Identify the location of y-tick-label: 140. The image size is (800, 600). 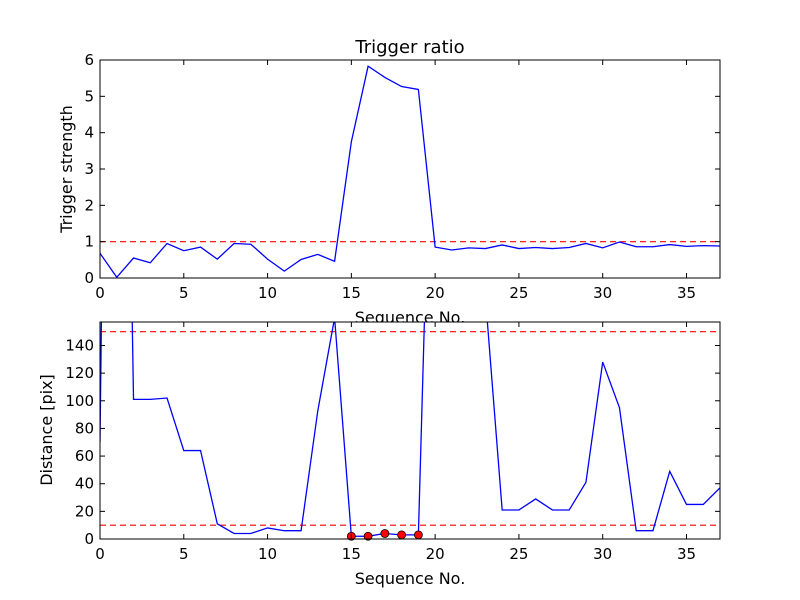
(79, 345).